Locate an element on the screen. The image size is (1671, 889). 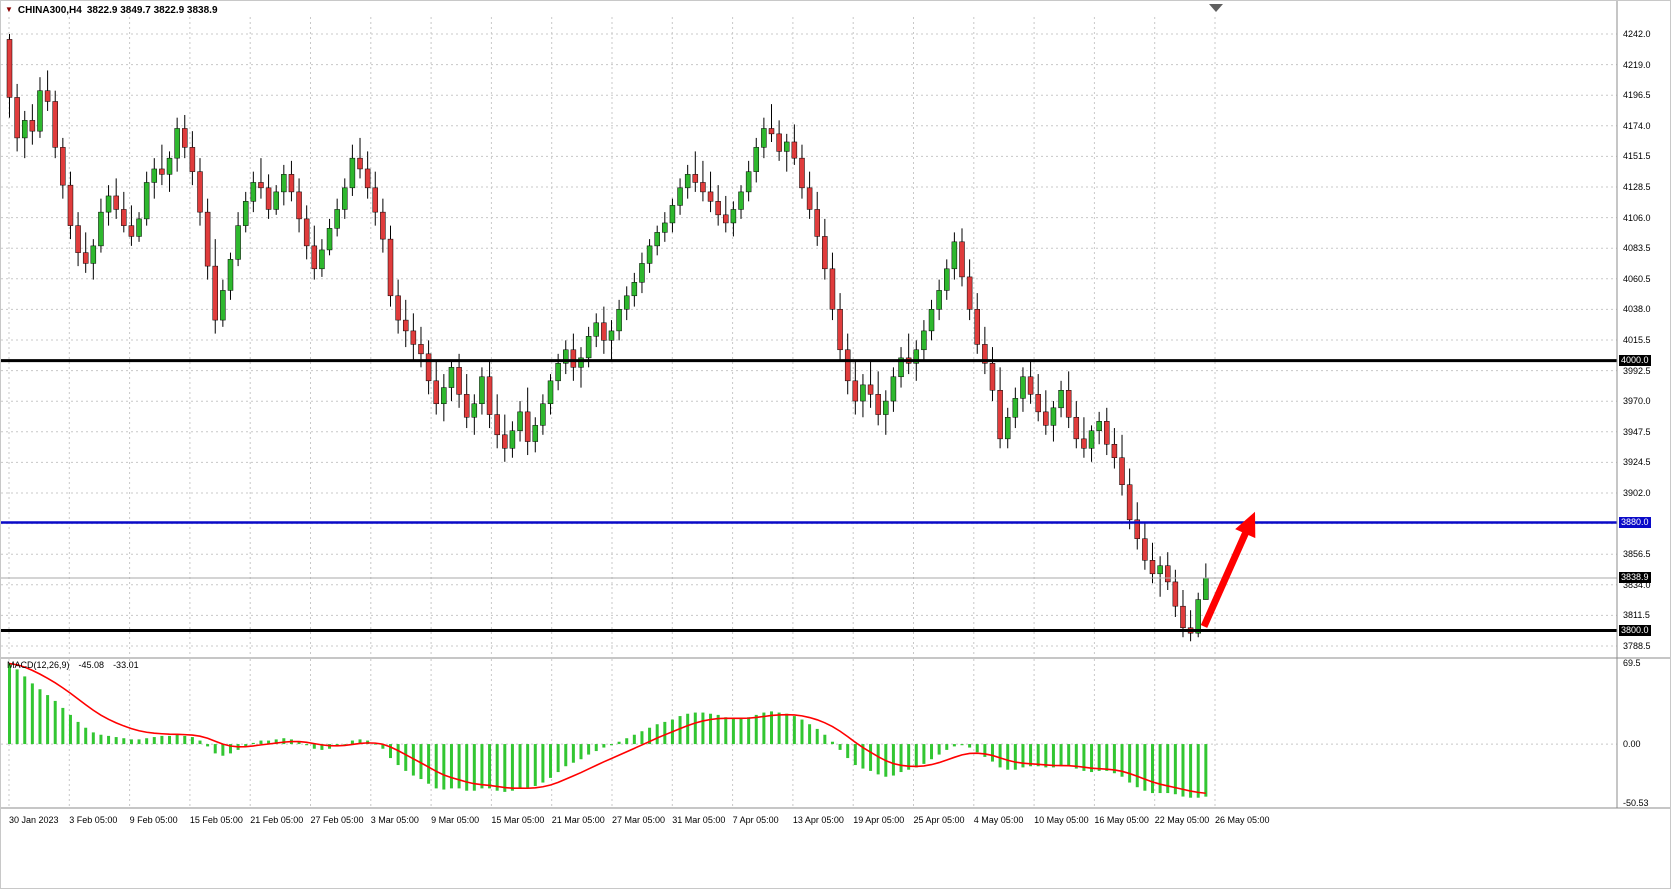
macd-indicator-label: MACD(12,26,9) -45.08 -33.01 is located at coordinates (73, 665).